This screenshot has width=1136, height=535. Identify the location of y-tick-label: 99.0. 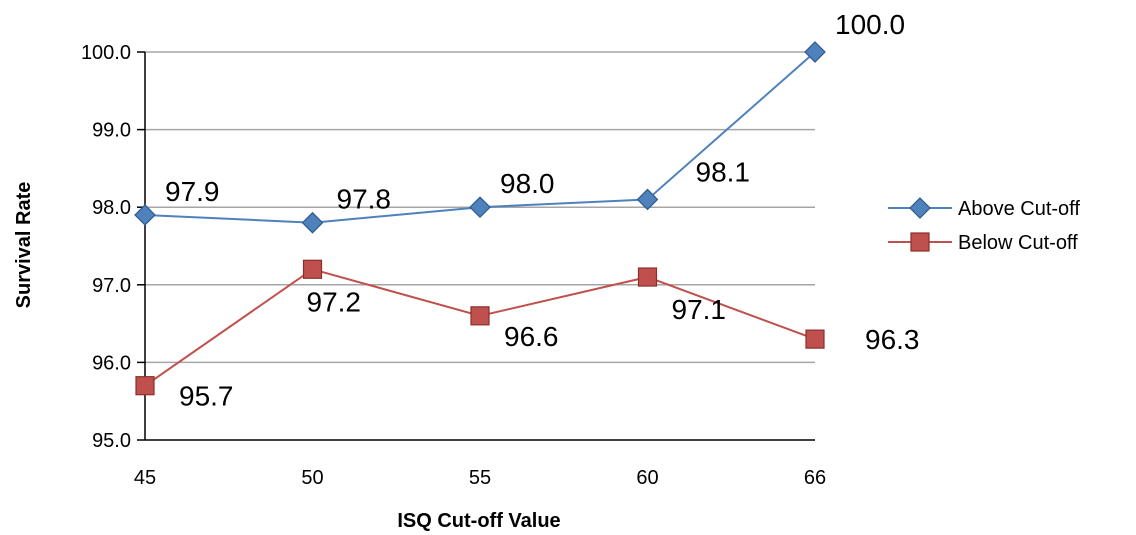
(111, 131).